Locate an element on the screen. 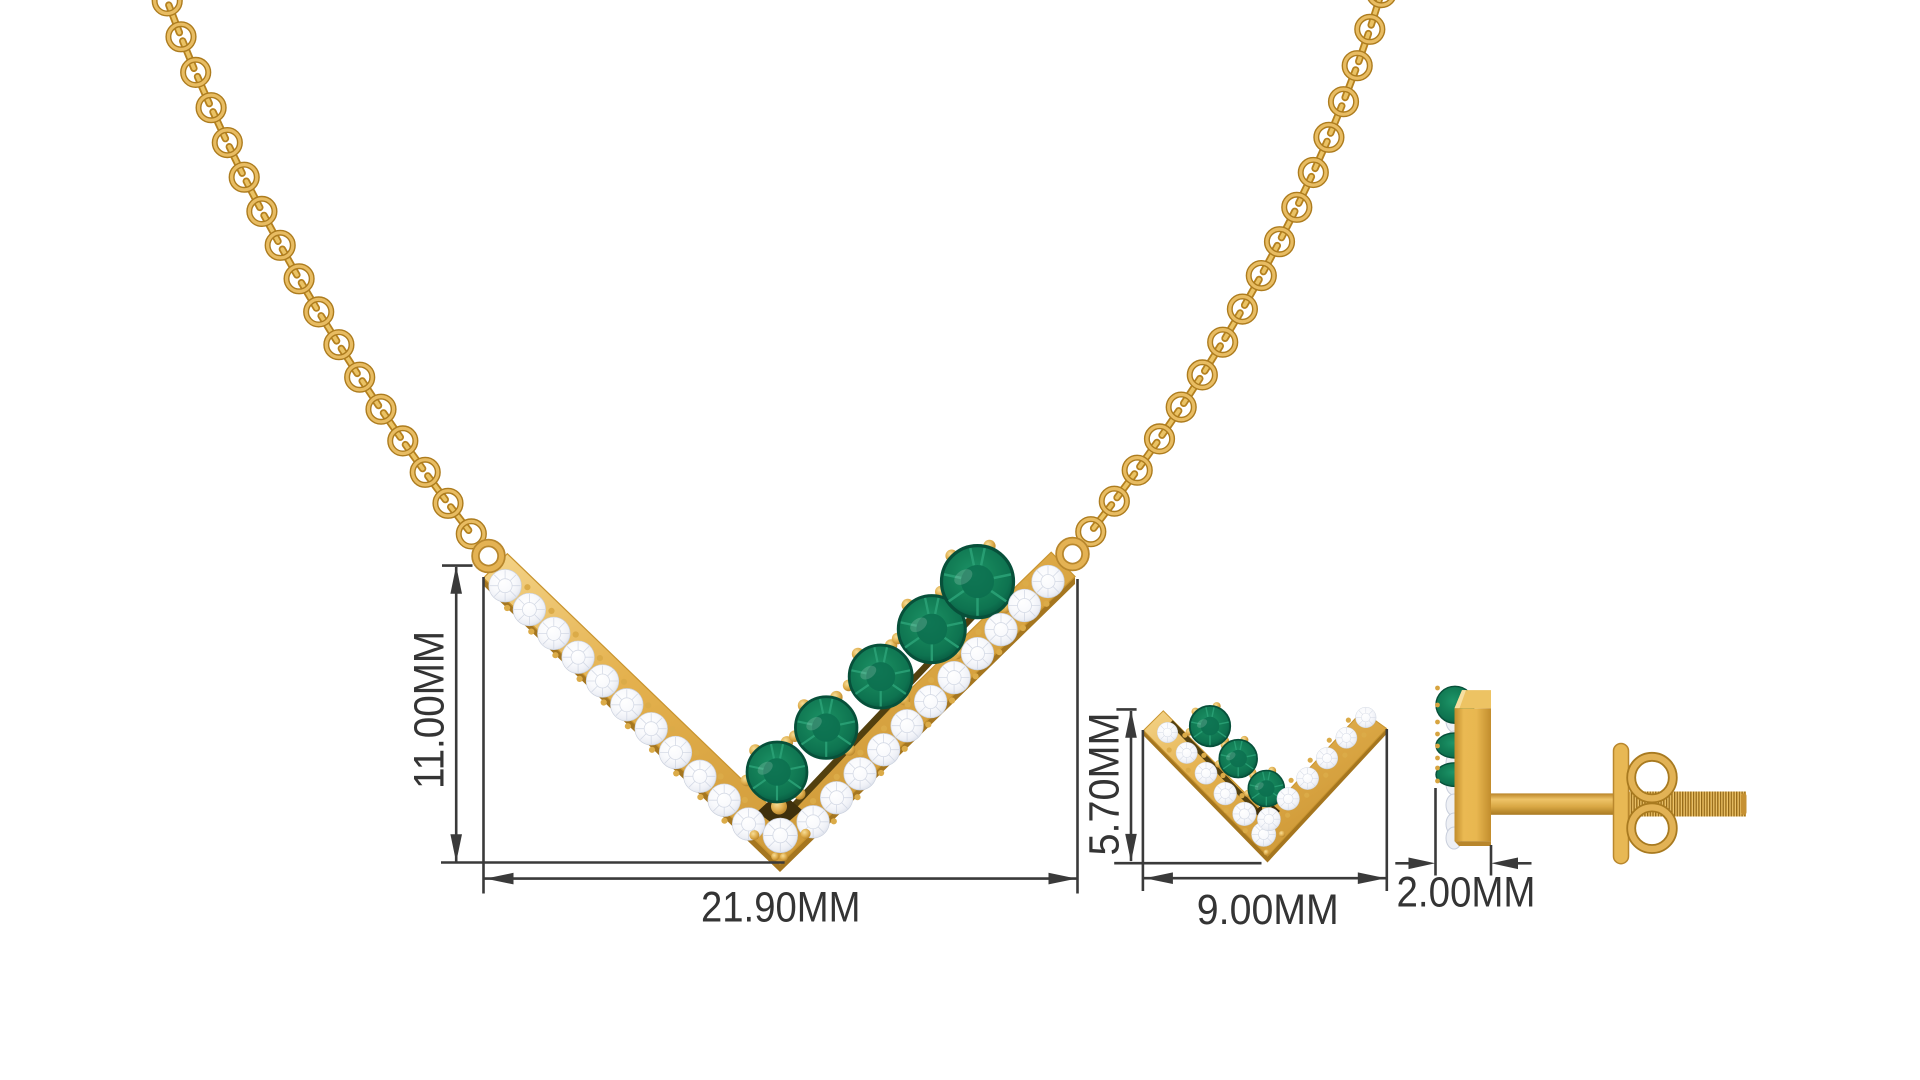 This screenshot has height=1080, width=1920. svg-text: 2.00MM is located at coordinates (1466, 893).